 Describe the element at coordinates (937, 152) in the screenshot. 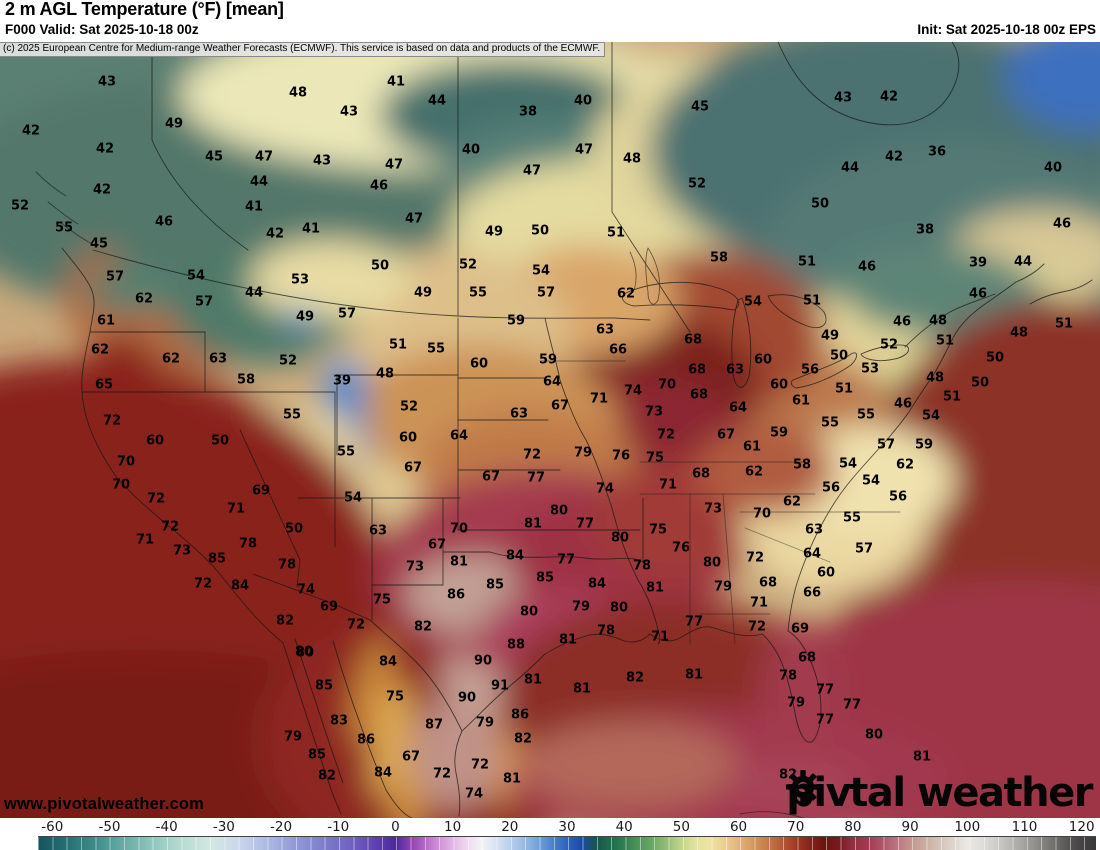

I see `station-temp-value: 36` at that location.